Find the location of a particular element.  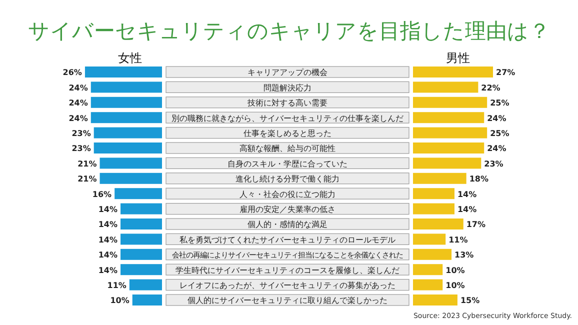

text: サイバーセキュリティのキャリアを目指した理由は？ is located at coordinates (289, 31).